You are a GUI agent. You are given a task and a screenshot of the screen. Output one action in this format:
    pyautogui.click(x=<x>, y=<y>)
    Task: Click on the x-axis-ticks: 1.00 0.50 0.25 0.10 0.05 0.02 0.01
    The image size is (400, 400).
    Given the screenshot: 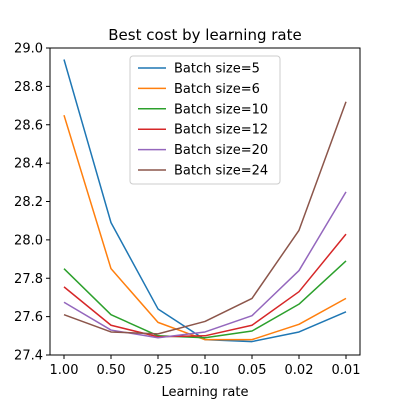 What is the action you would take?
    pyautogui.click(x=205, y=366)
    